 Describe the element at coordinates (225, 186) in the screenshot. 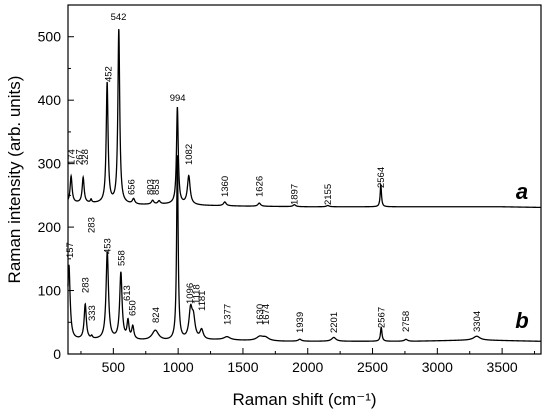

I see `series-a-peak-label: 1360` at that location.